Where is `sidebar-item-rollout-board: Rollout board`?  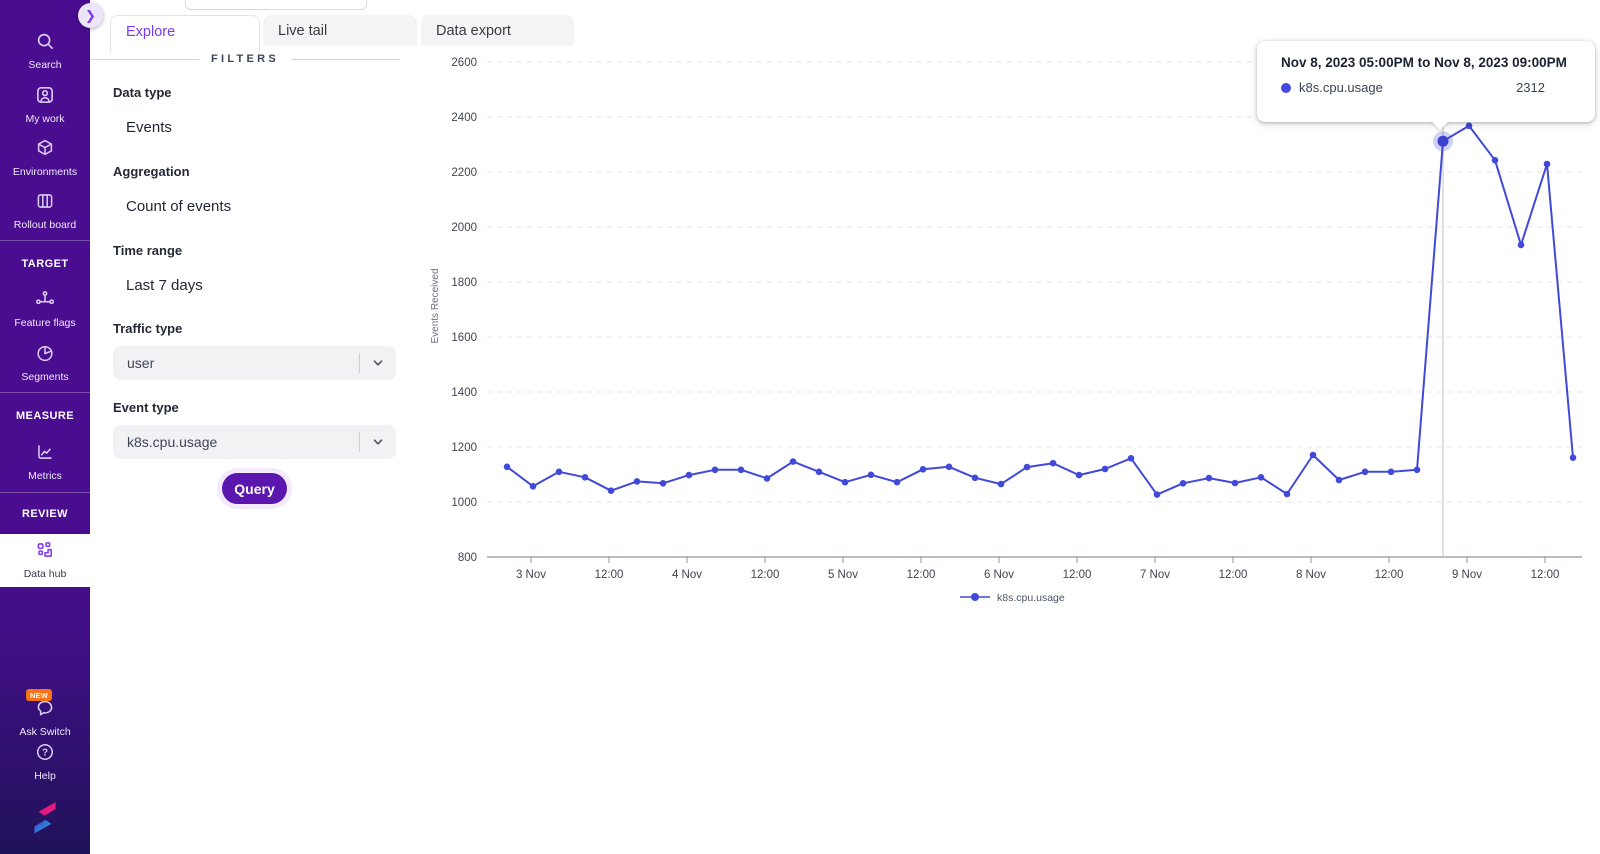
sidebar-item-rollout-board: Rollout board is located at coordinates (45, 211).